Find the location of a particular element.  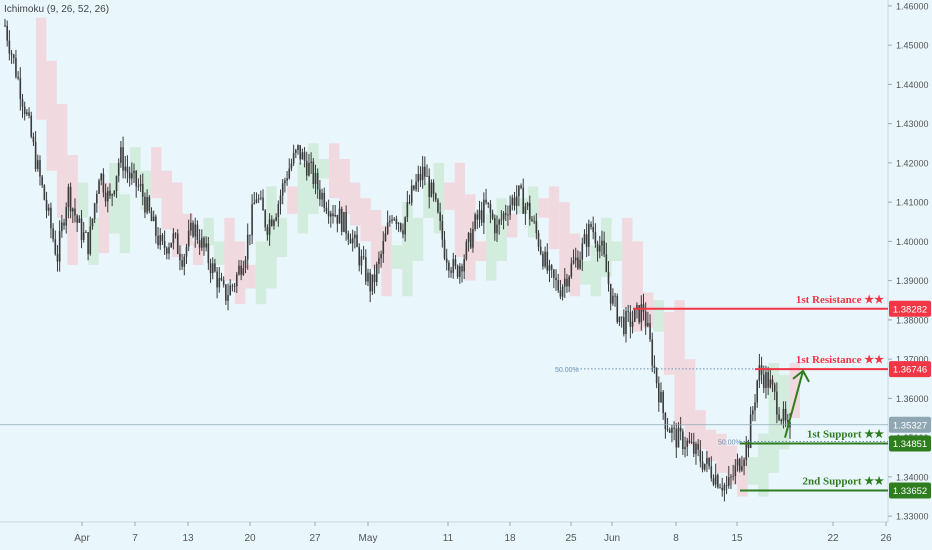

x-tick-label: Apr is located at coordinates (82, 538).